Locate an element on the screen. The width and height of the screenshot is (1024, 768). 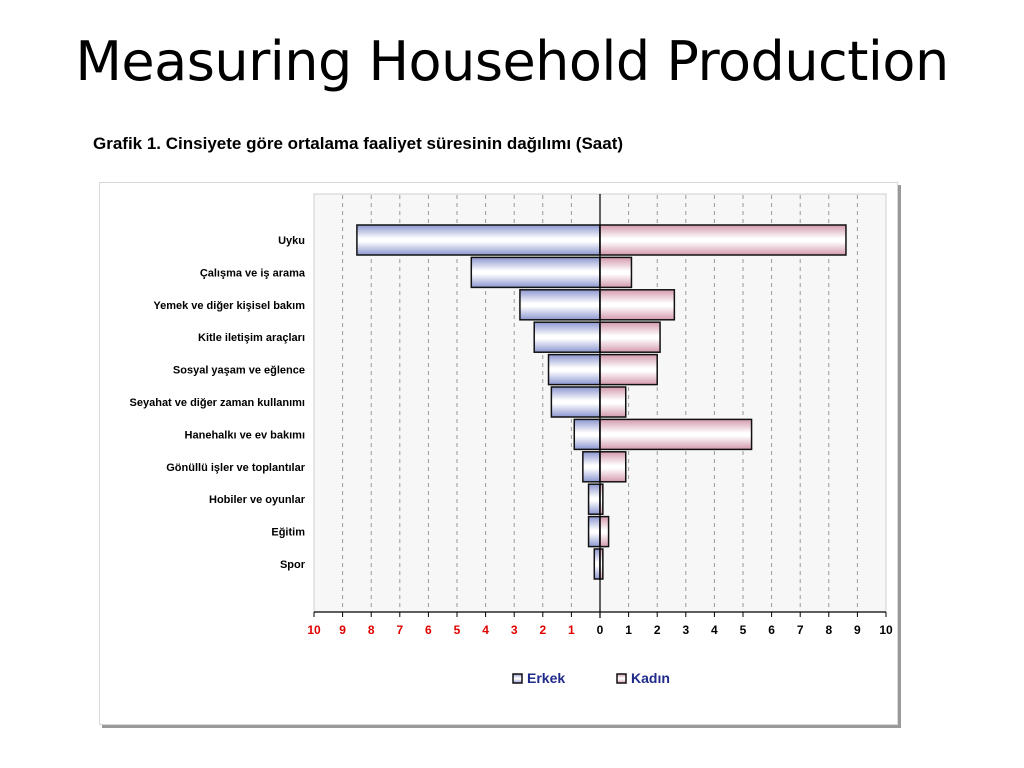
legend-item-erkek-label: Erkek is located at coordinates (546, 678).